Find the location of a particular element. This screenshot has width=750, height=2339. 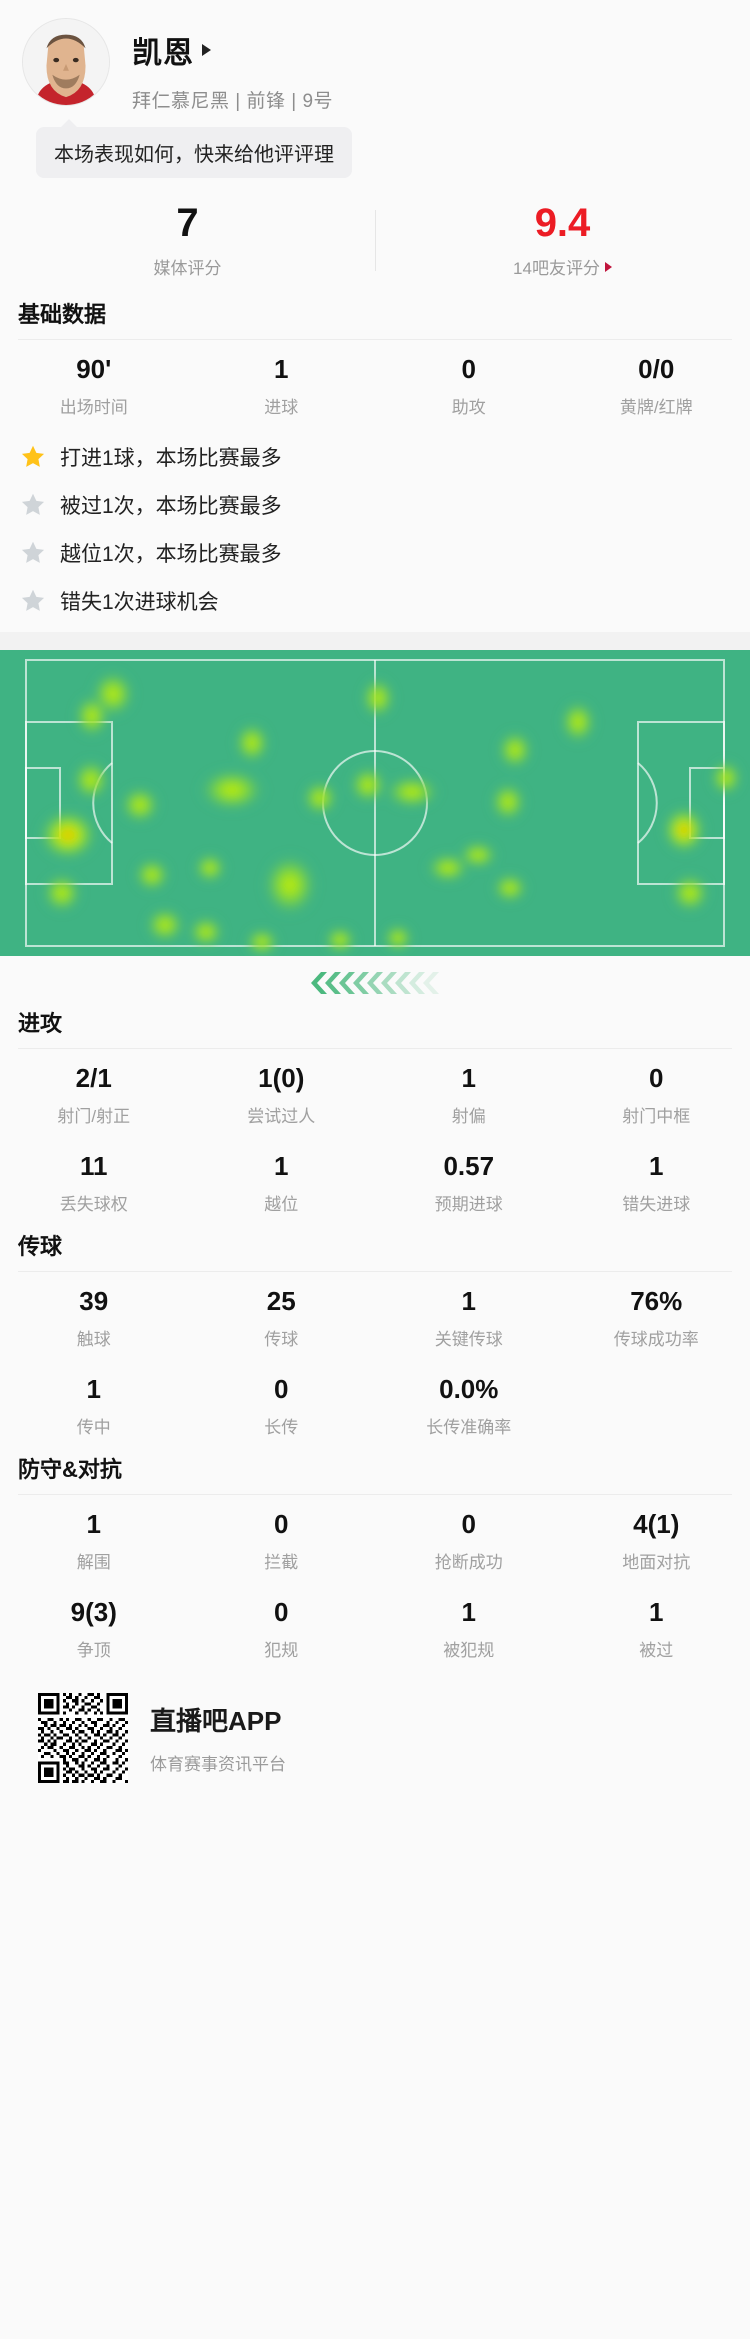

chevron-right-icon is located at coordinates (206, 50).